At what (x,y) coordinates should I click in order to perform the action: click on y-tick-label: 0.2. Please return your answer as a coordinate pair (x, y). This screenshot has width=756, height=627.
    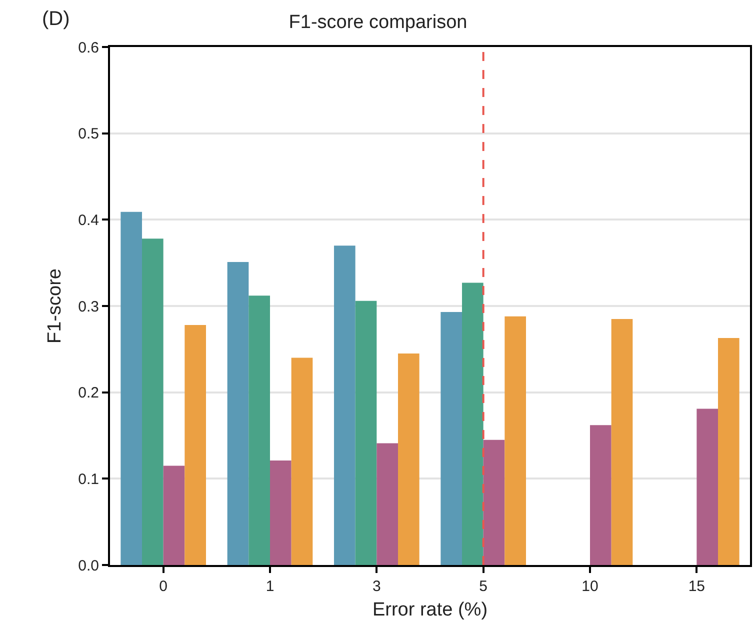
    Looking at the image, I should click on (88, 393).